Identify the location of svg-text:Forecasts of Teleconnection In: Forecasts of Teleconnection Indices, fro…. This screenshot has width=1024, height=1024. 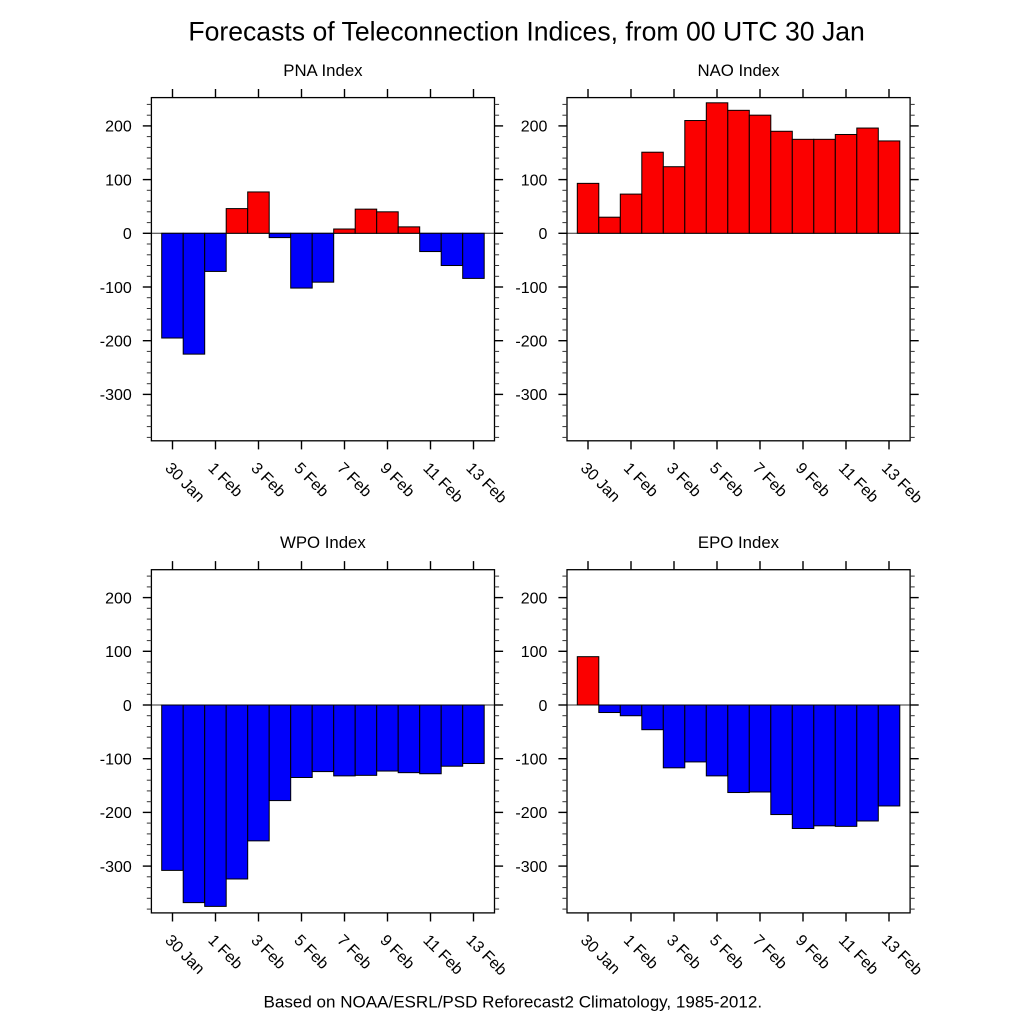
(526, 32).